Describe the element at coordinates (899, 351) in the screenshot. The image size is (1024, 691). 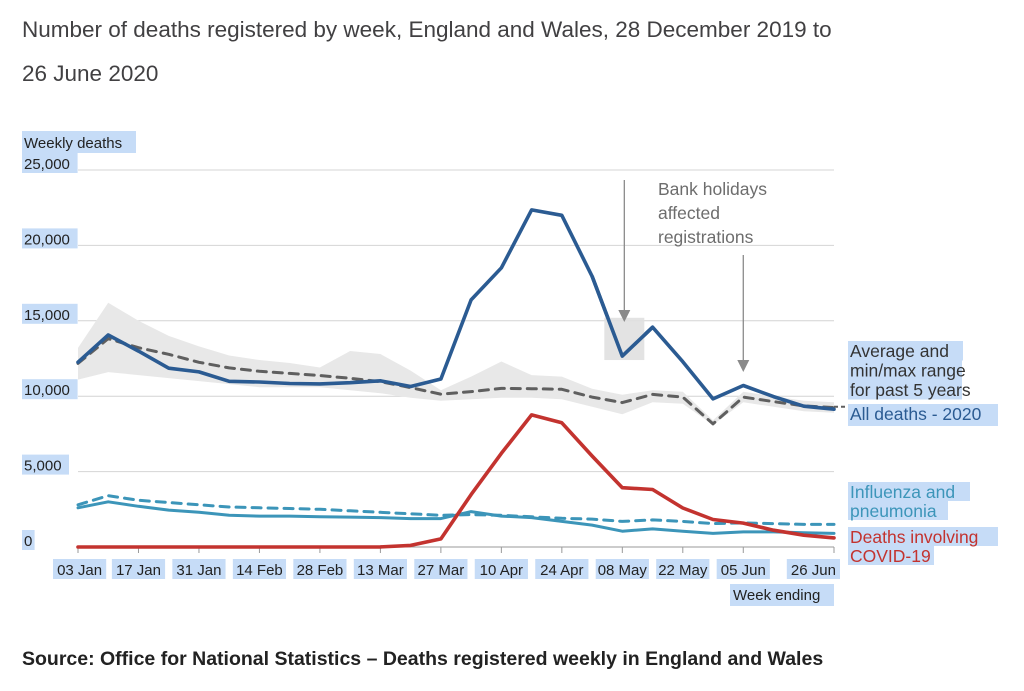
I see `legend-five-year-average: Average and` at that location.